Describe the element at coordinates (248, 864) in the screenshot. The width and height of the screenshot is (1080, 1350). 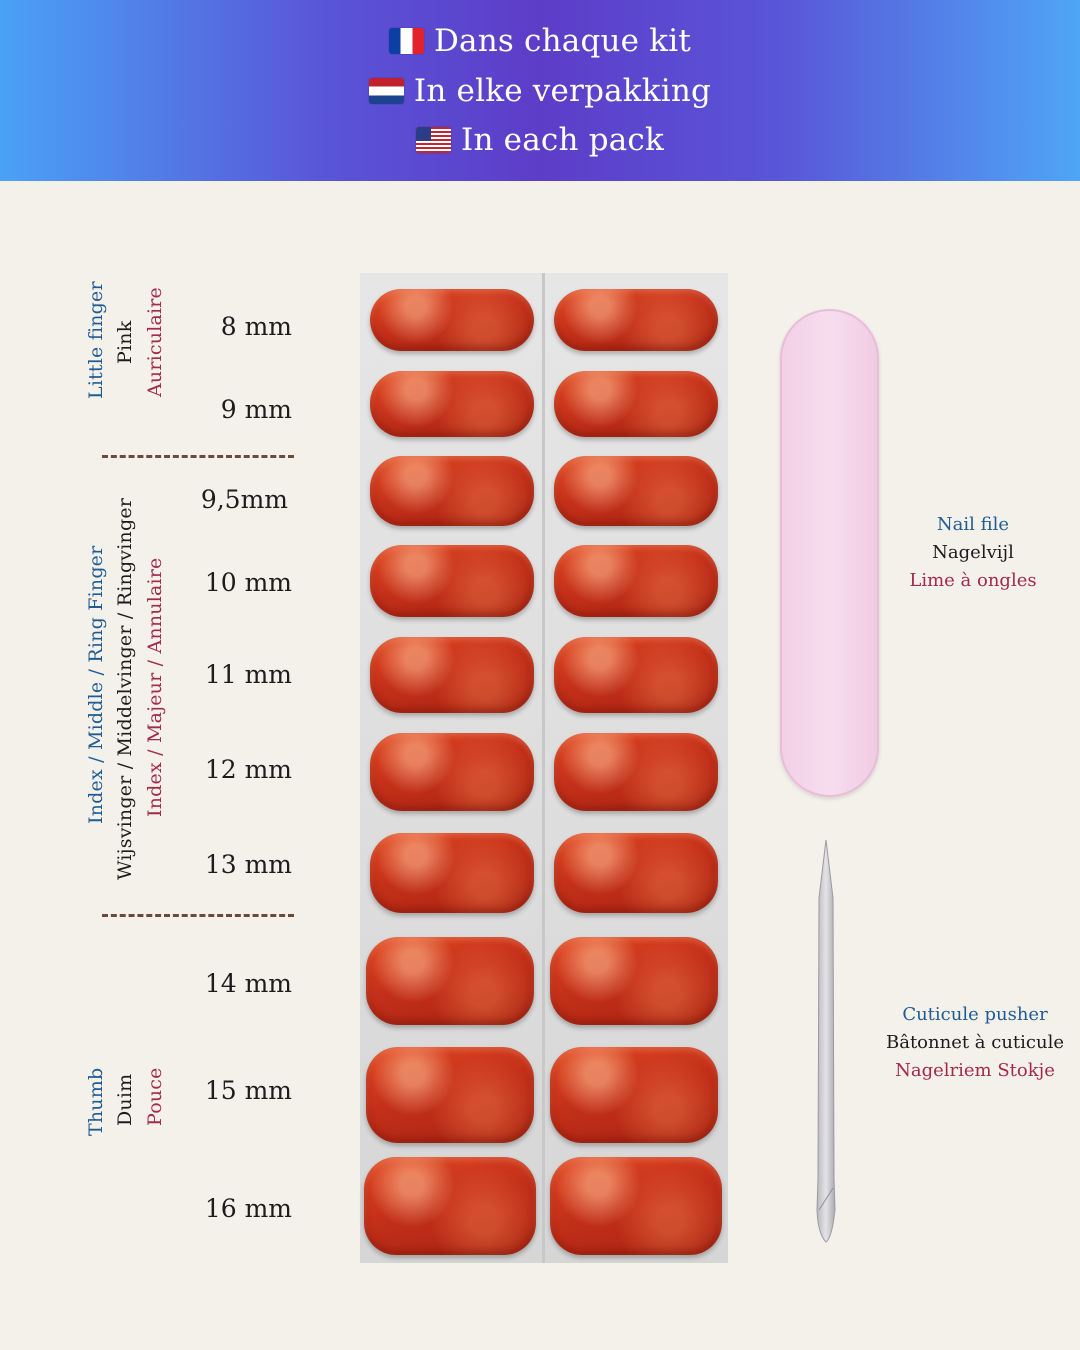
I see `size-label: 13 mm` at that location.